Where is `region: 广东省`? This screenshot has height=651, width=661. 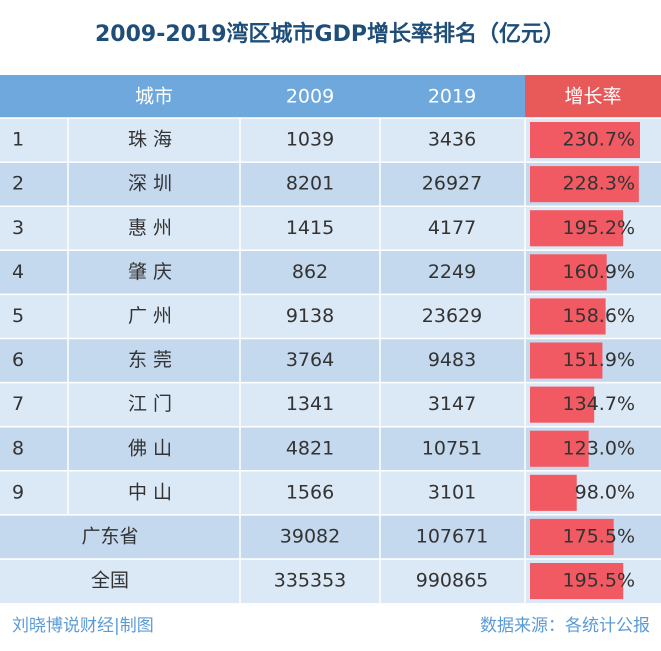
region: 广东省 is located at coordinates (109, 536).